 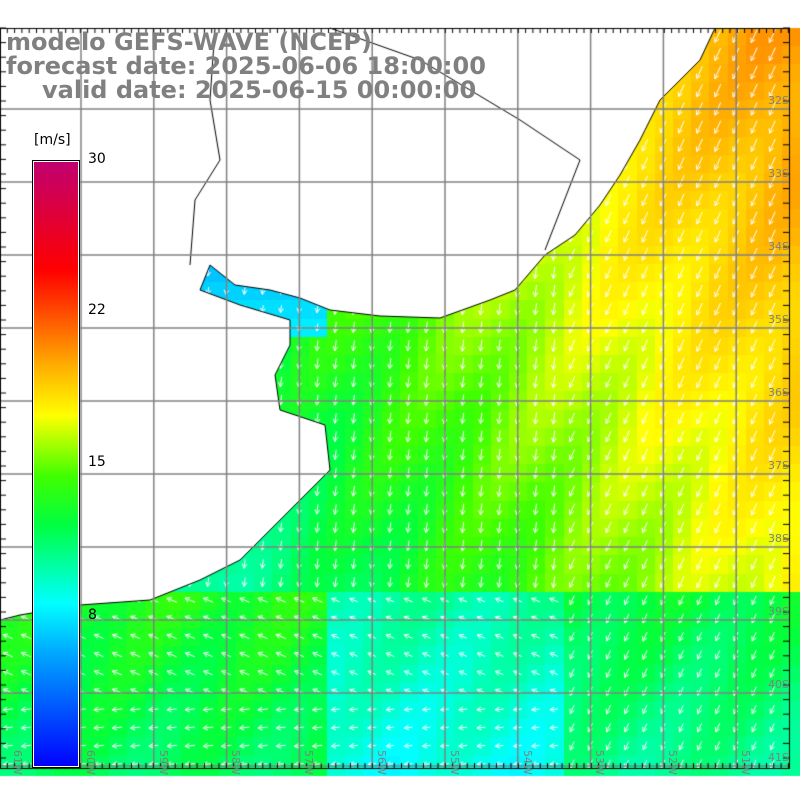 I want to click on longitude-label: 53W, so click(x=600, y=762).